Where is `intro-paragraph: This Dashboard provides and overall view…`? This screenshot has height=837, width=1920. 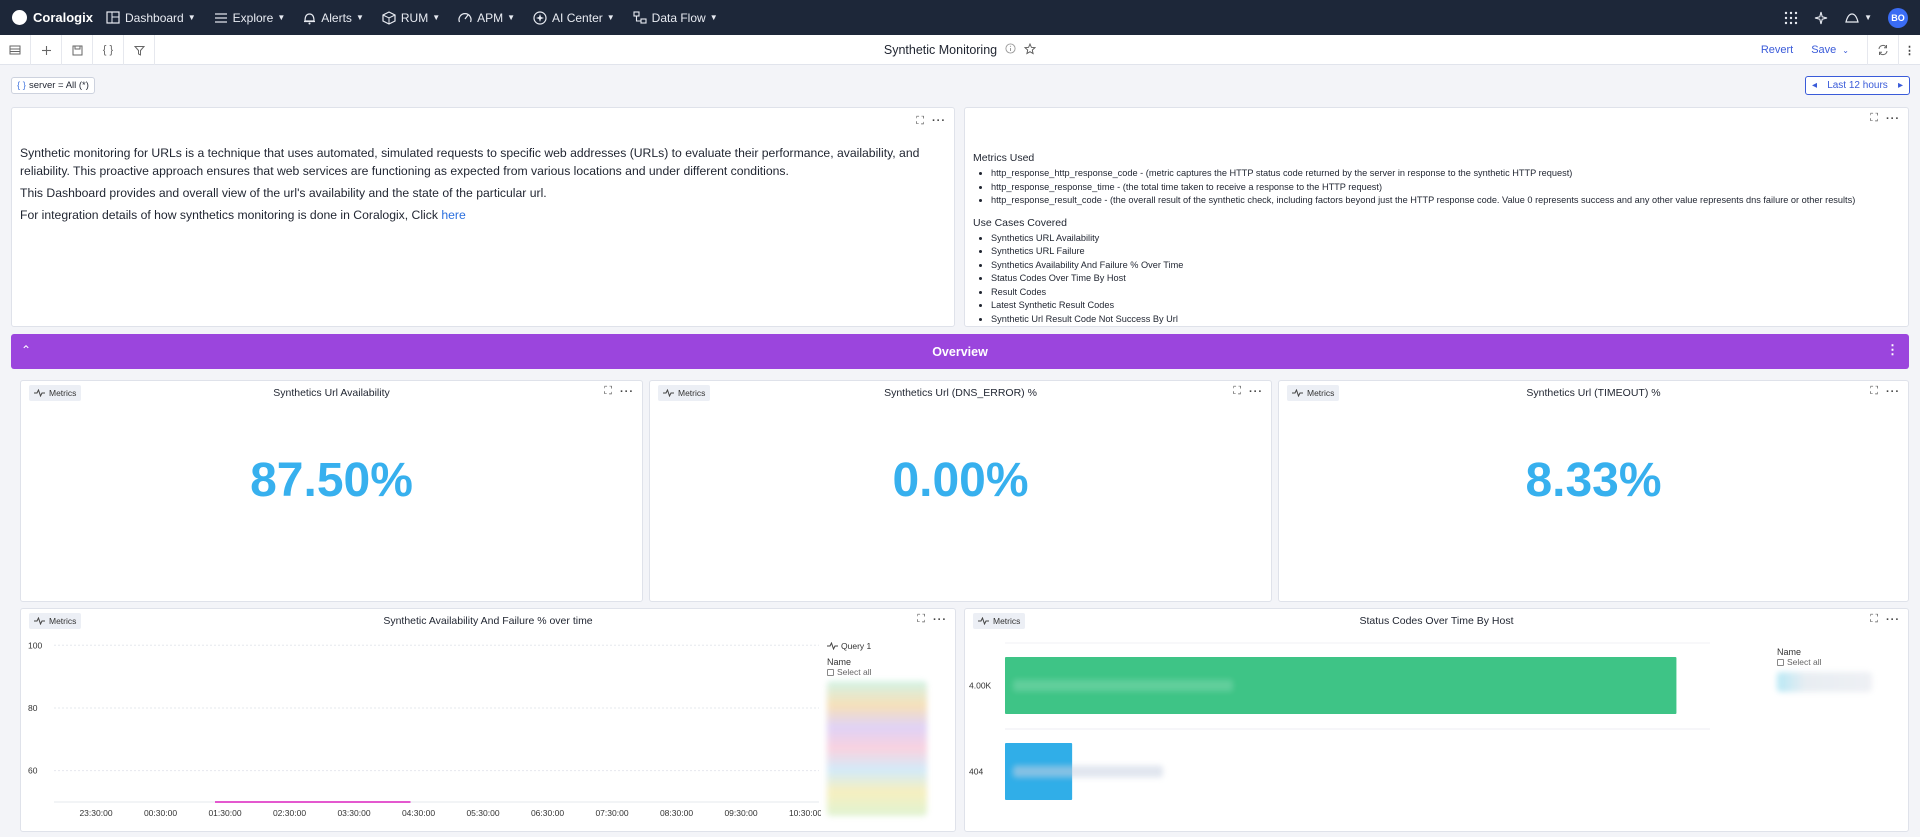
intro-paragraph: This Dashboard provides and overall view… is located at coordinates (283, 193).